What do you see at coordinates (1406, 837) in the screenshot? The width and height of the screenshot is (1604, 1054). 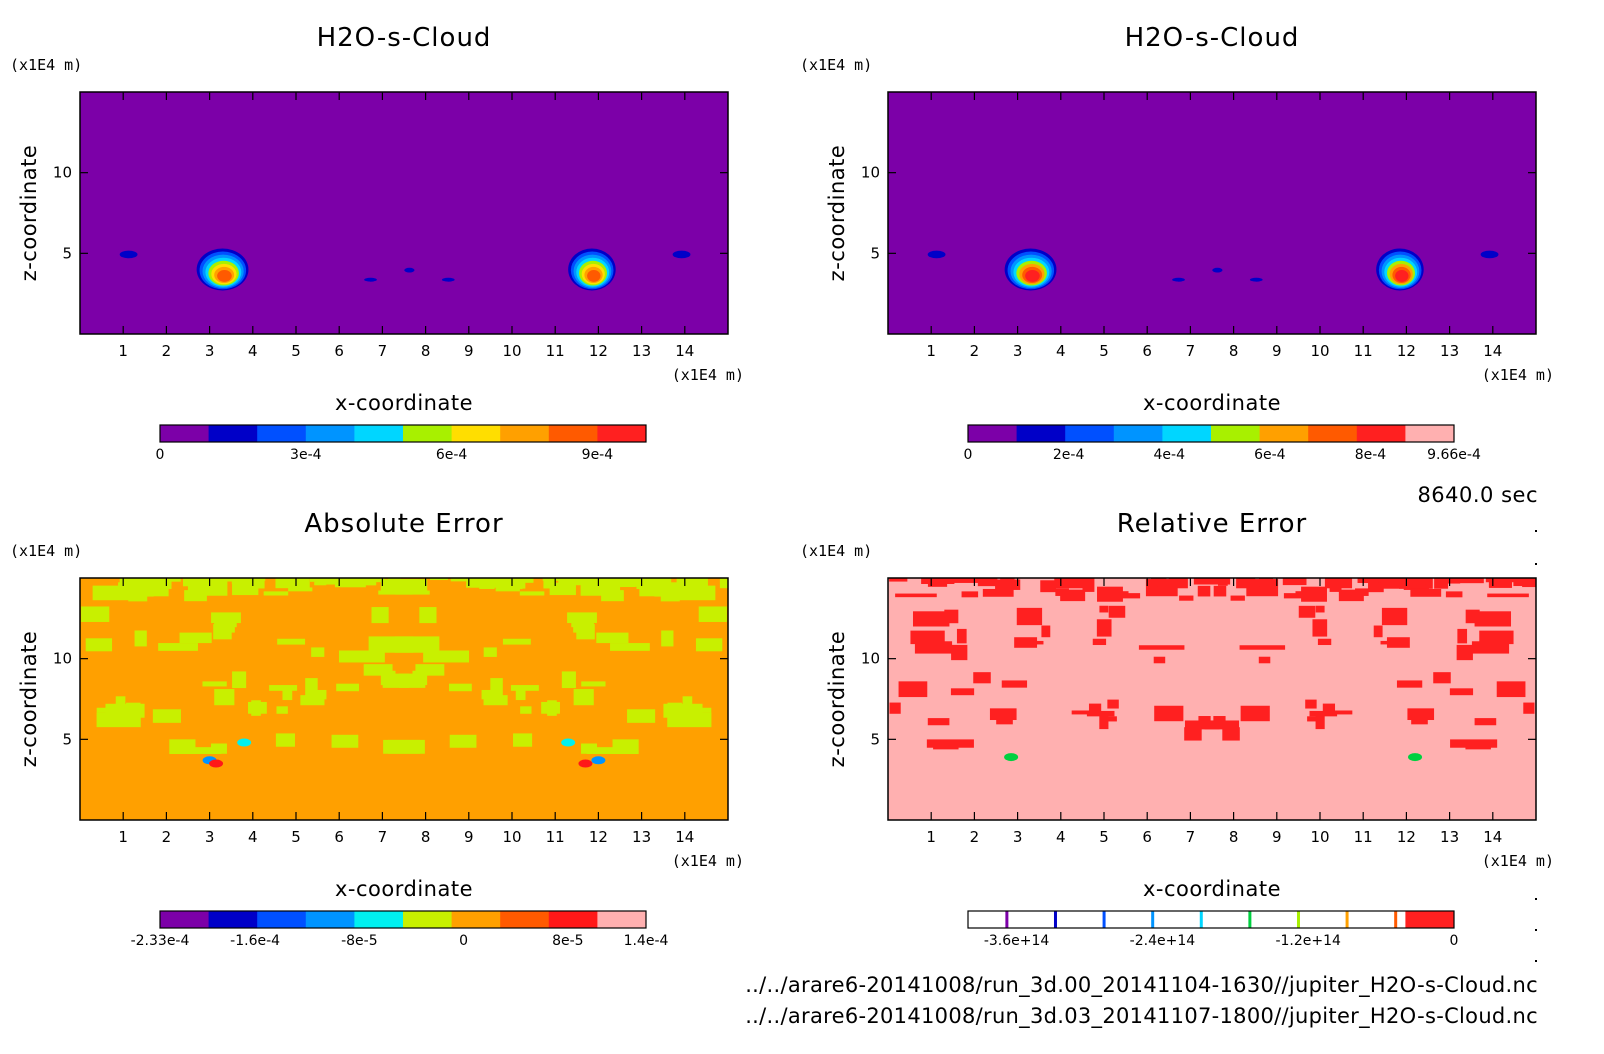 I see `x-tick-label: 12` at bounding box center [1406, 837].